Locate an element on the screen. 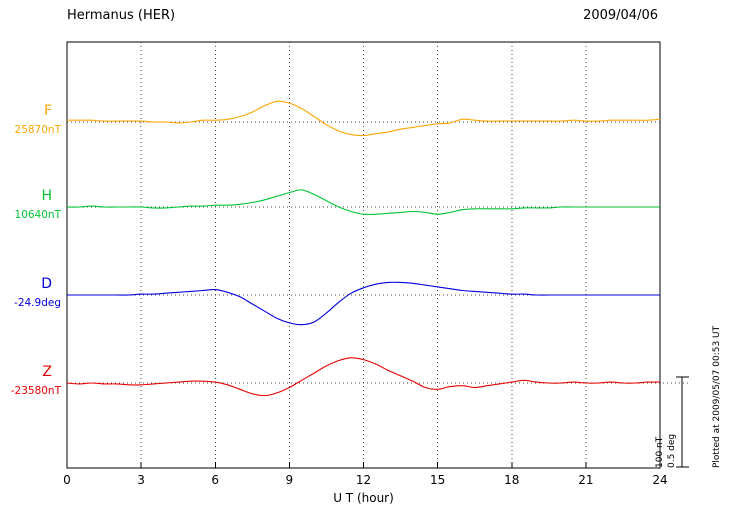  trace-F is located at coordinates (364, 118).